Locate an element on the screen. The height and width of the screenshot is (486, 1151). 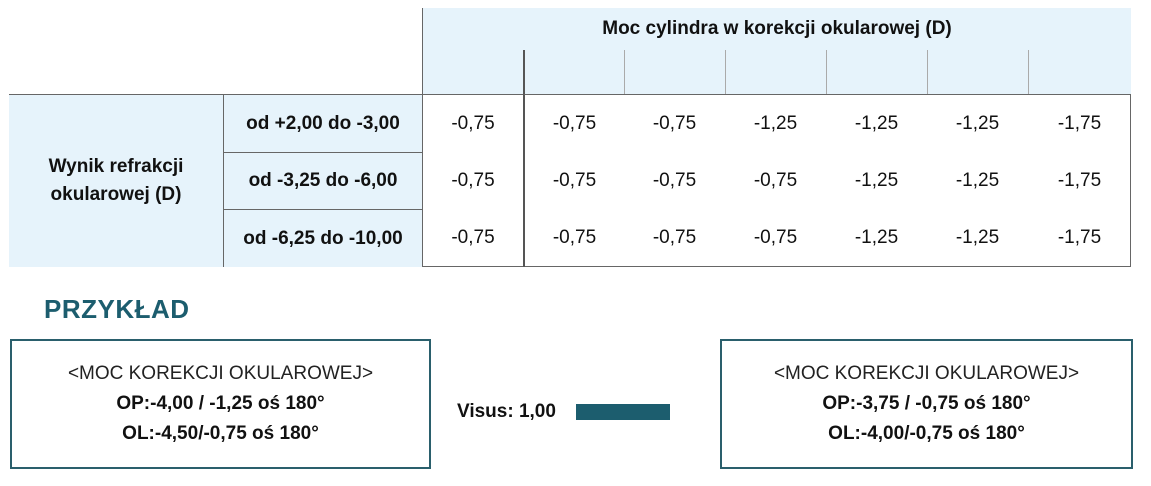
row-range-label: od +2,00 do -3,00 is located at coordinates (322, 123).